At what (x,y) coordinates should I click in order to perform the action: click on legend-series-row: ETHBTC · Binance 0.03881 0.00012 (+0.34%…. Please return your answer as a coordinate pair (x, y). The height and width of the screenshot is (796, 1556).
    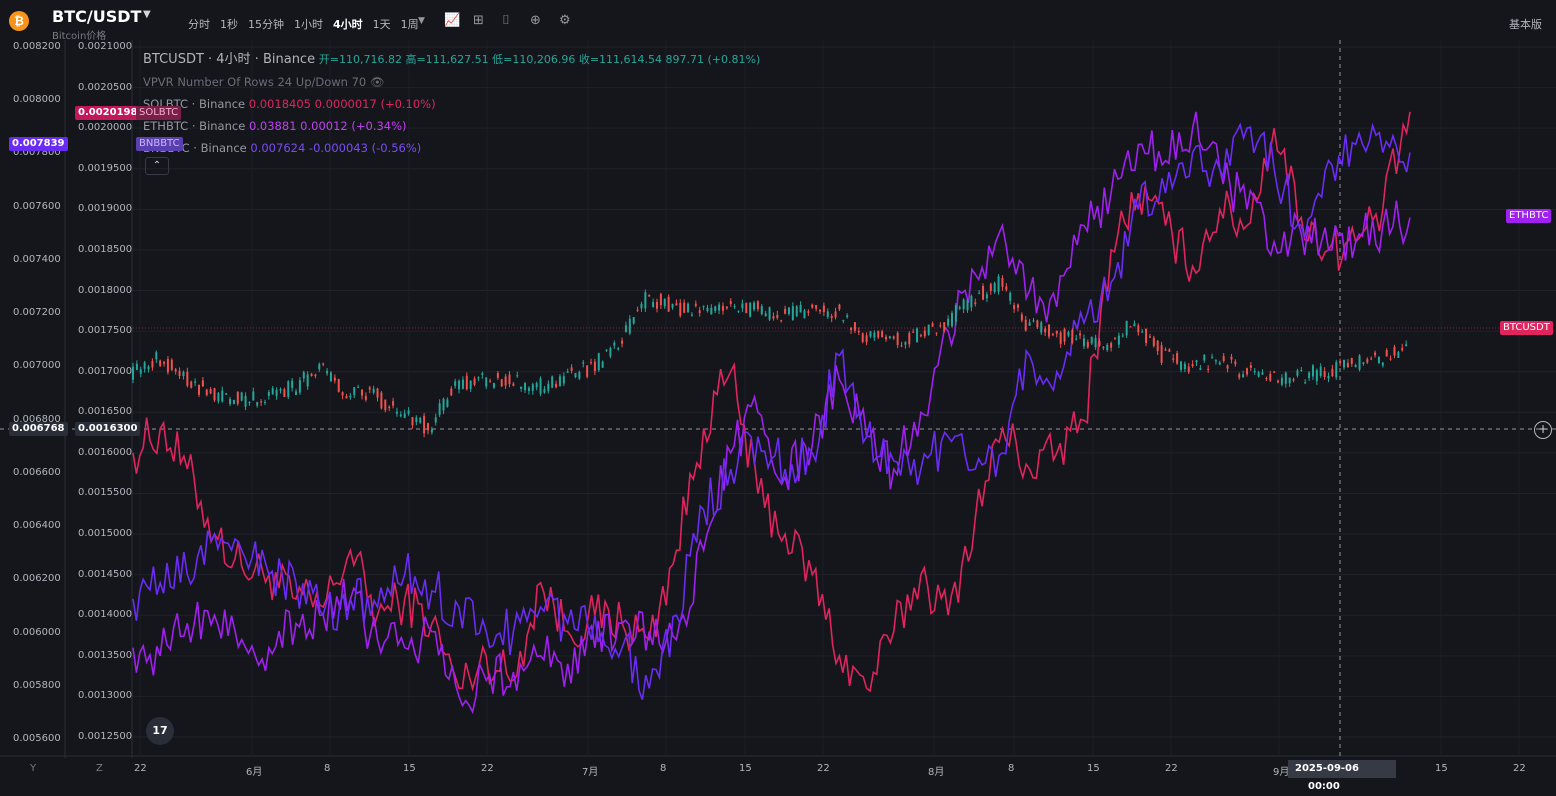
    Looking at the image, I should click on (451, 126).